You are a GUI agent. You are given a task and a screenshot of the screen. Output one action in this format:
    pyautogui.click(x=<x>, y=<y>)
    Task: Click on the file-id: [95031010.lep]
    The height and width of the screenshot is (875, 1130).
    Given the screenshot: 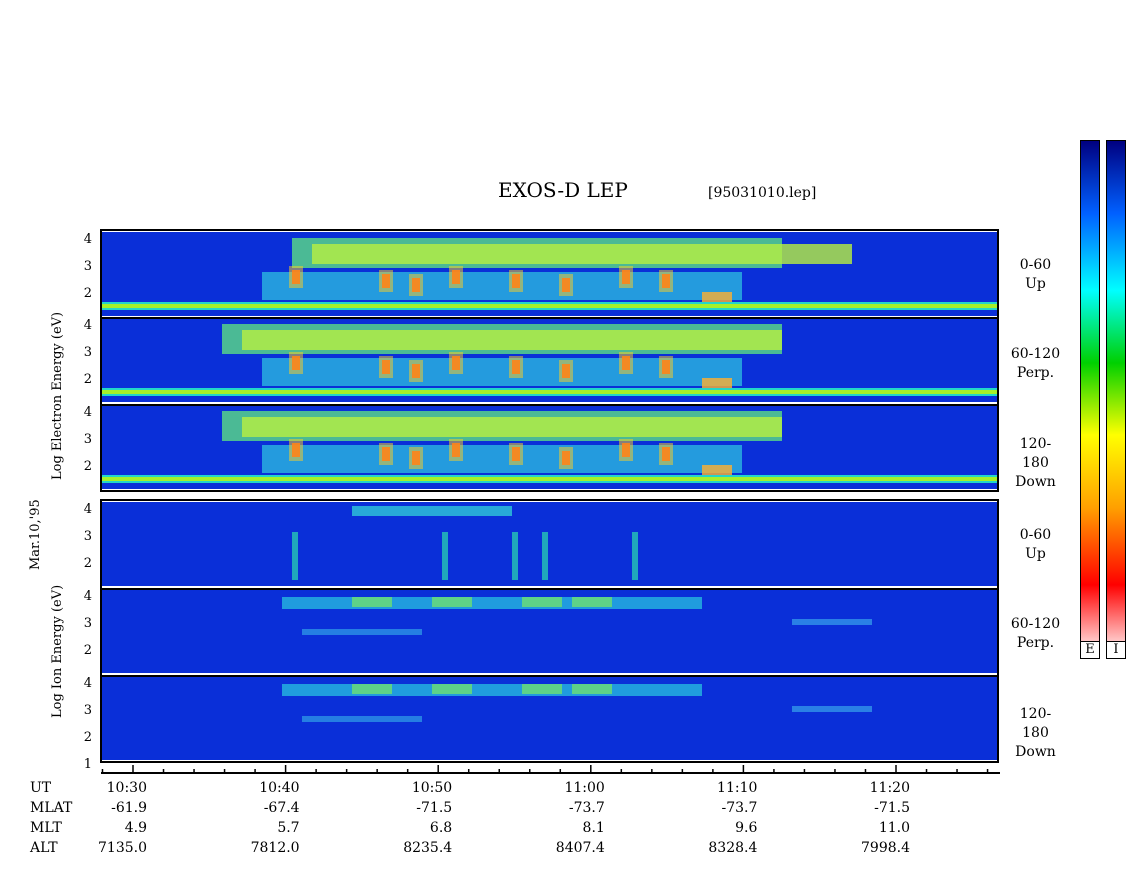 What is the action you would take?
    pyautogui.click(x=762, y=193)
    